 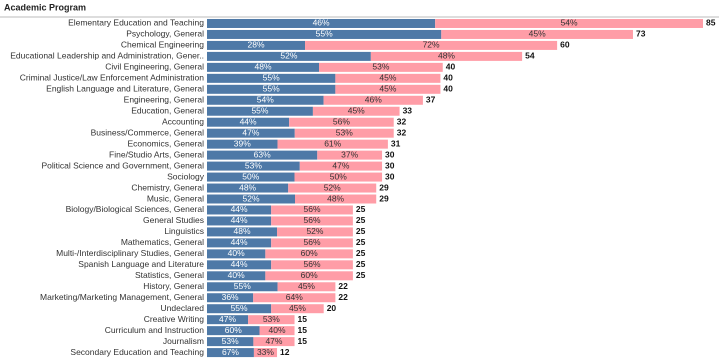 What do you see at coordinates (164, 100) in the screenshot?
I see `y-tick-label: Engineering, General` at bounding box center [164, 100].